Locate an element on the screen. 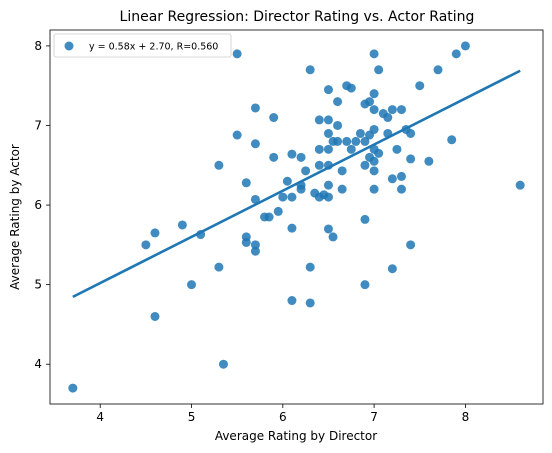 This screenshot has width=552, height=453. legend-box is located at coordinates (142, 45).